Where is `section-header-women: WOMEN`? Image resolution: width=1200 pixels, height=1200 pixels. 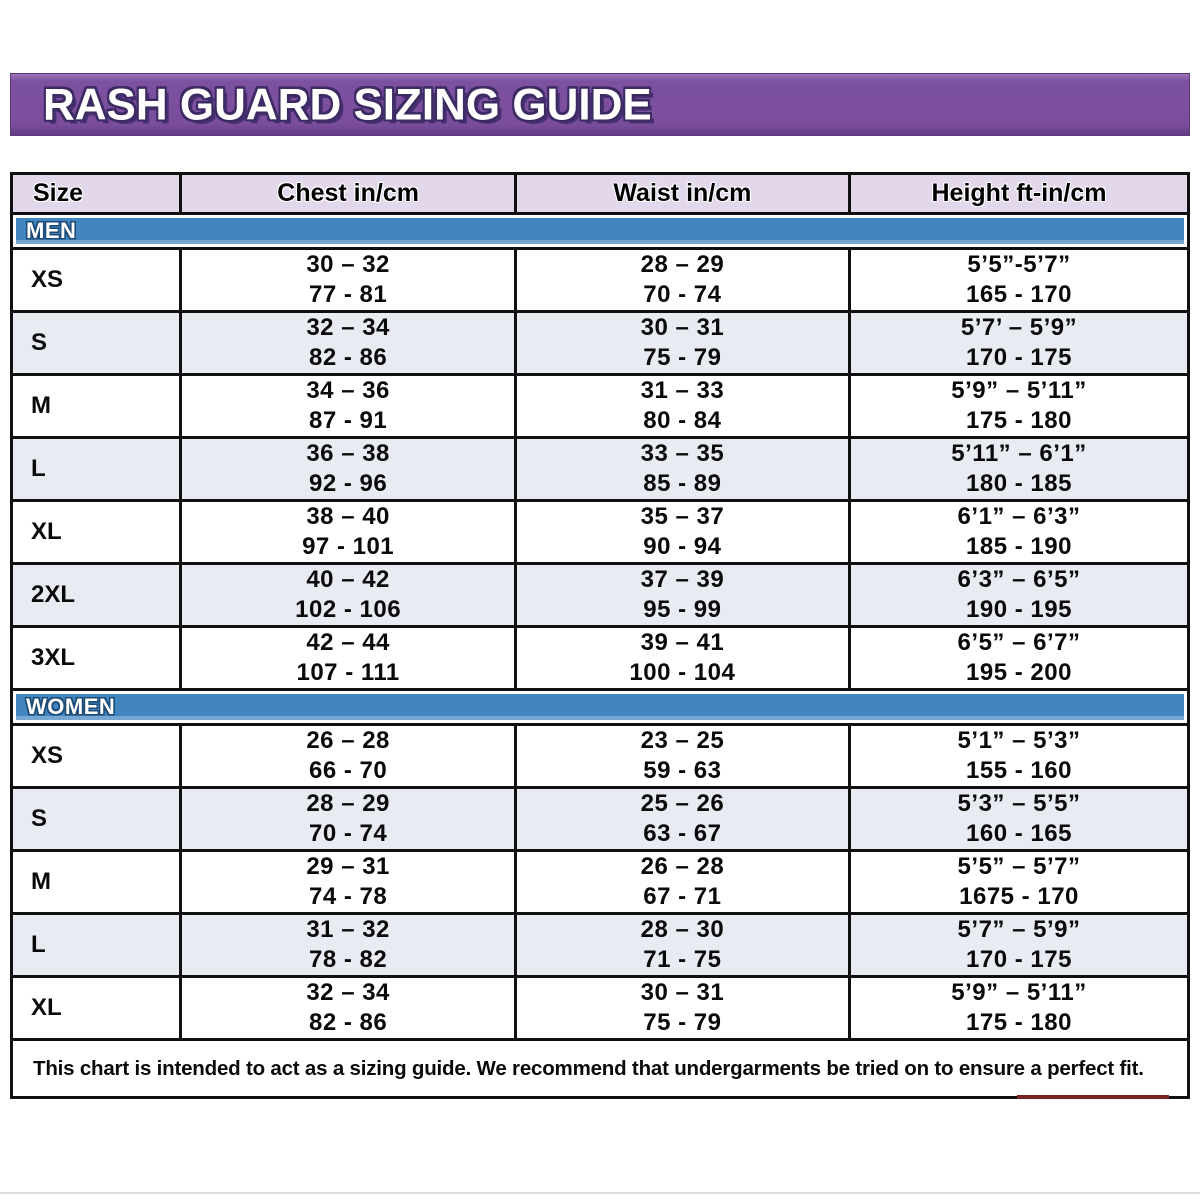 section-header-women: WOMEN is located at coordinates (600, 707).